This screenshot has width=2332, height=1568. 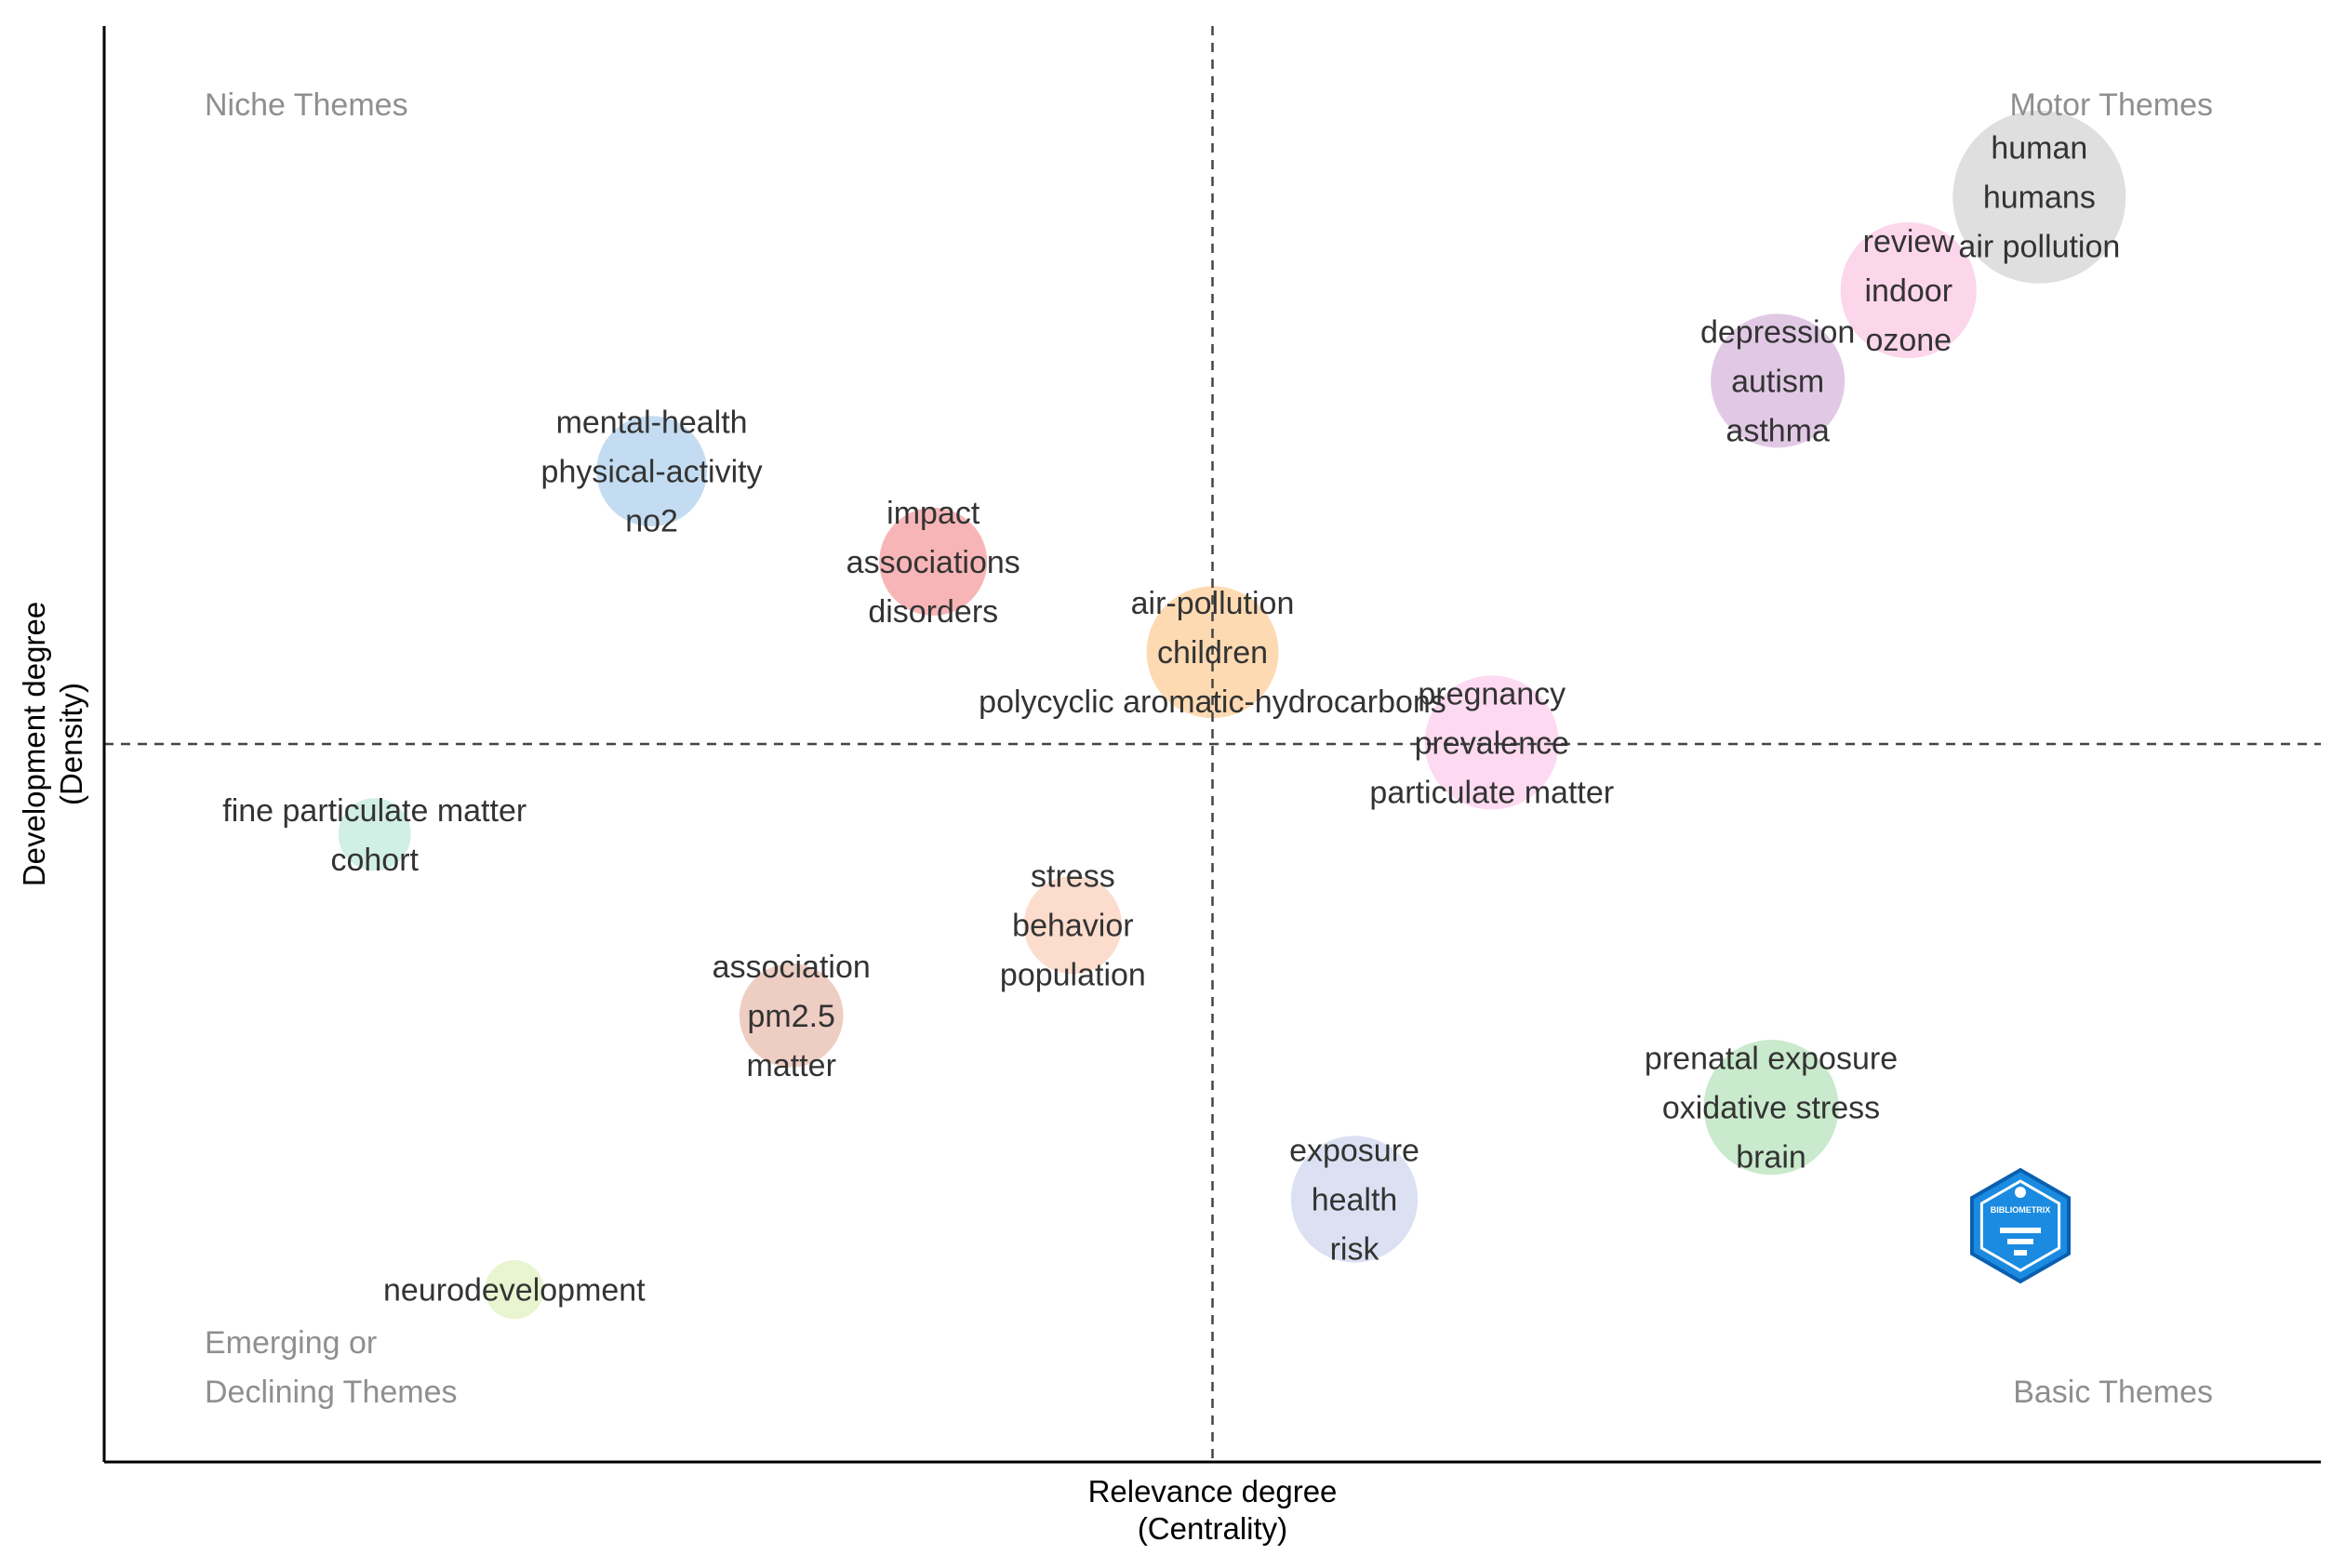 What do you see at coordinates (933, 612) in the screenshot?
I see `cluster-word-label: disorders` at bounding box center [933, 612].